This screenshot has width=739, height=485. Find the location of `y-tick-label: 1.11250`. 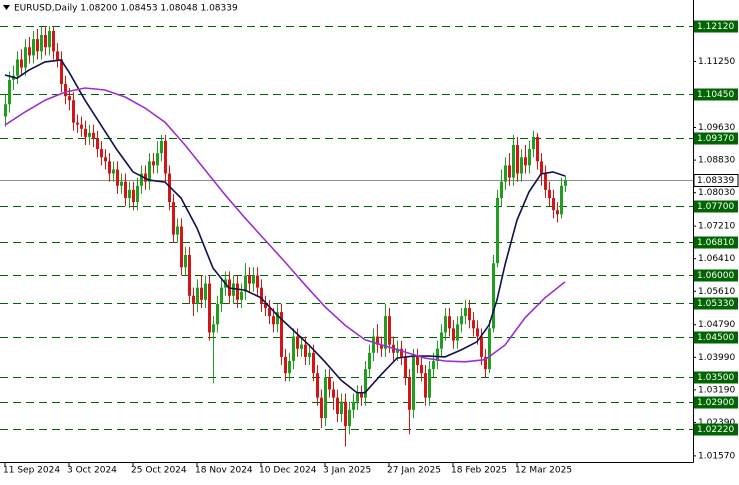

y-tick-label: 1.11250 is located at coordinates (716, 62).